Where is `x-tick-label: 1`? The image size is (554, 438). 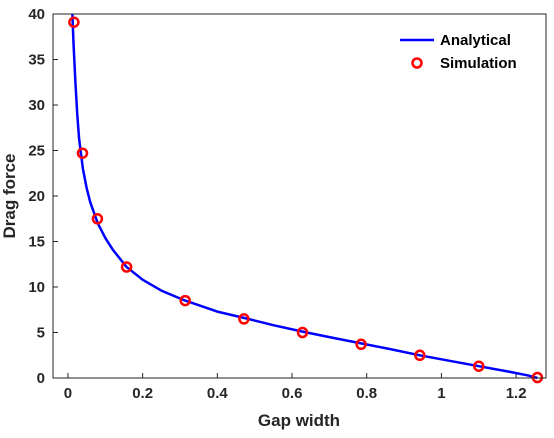 x-tick-label: 1 is located at coordinates (441, 393).